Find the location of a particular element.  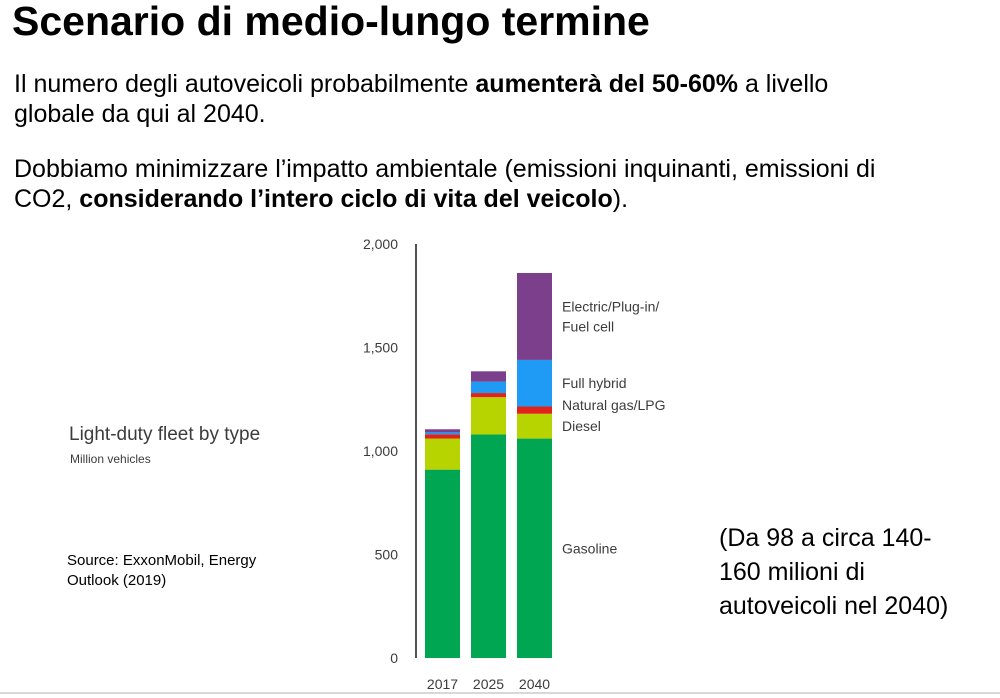

note-line-1: (Da 98 a circa 140- is located at coordinates (825, 538).